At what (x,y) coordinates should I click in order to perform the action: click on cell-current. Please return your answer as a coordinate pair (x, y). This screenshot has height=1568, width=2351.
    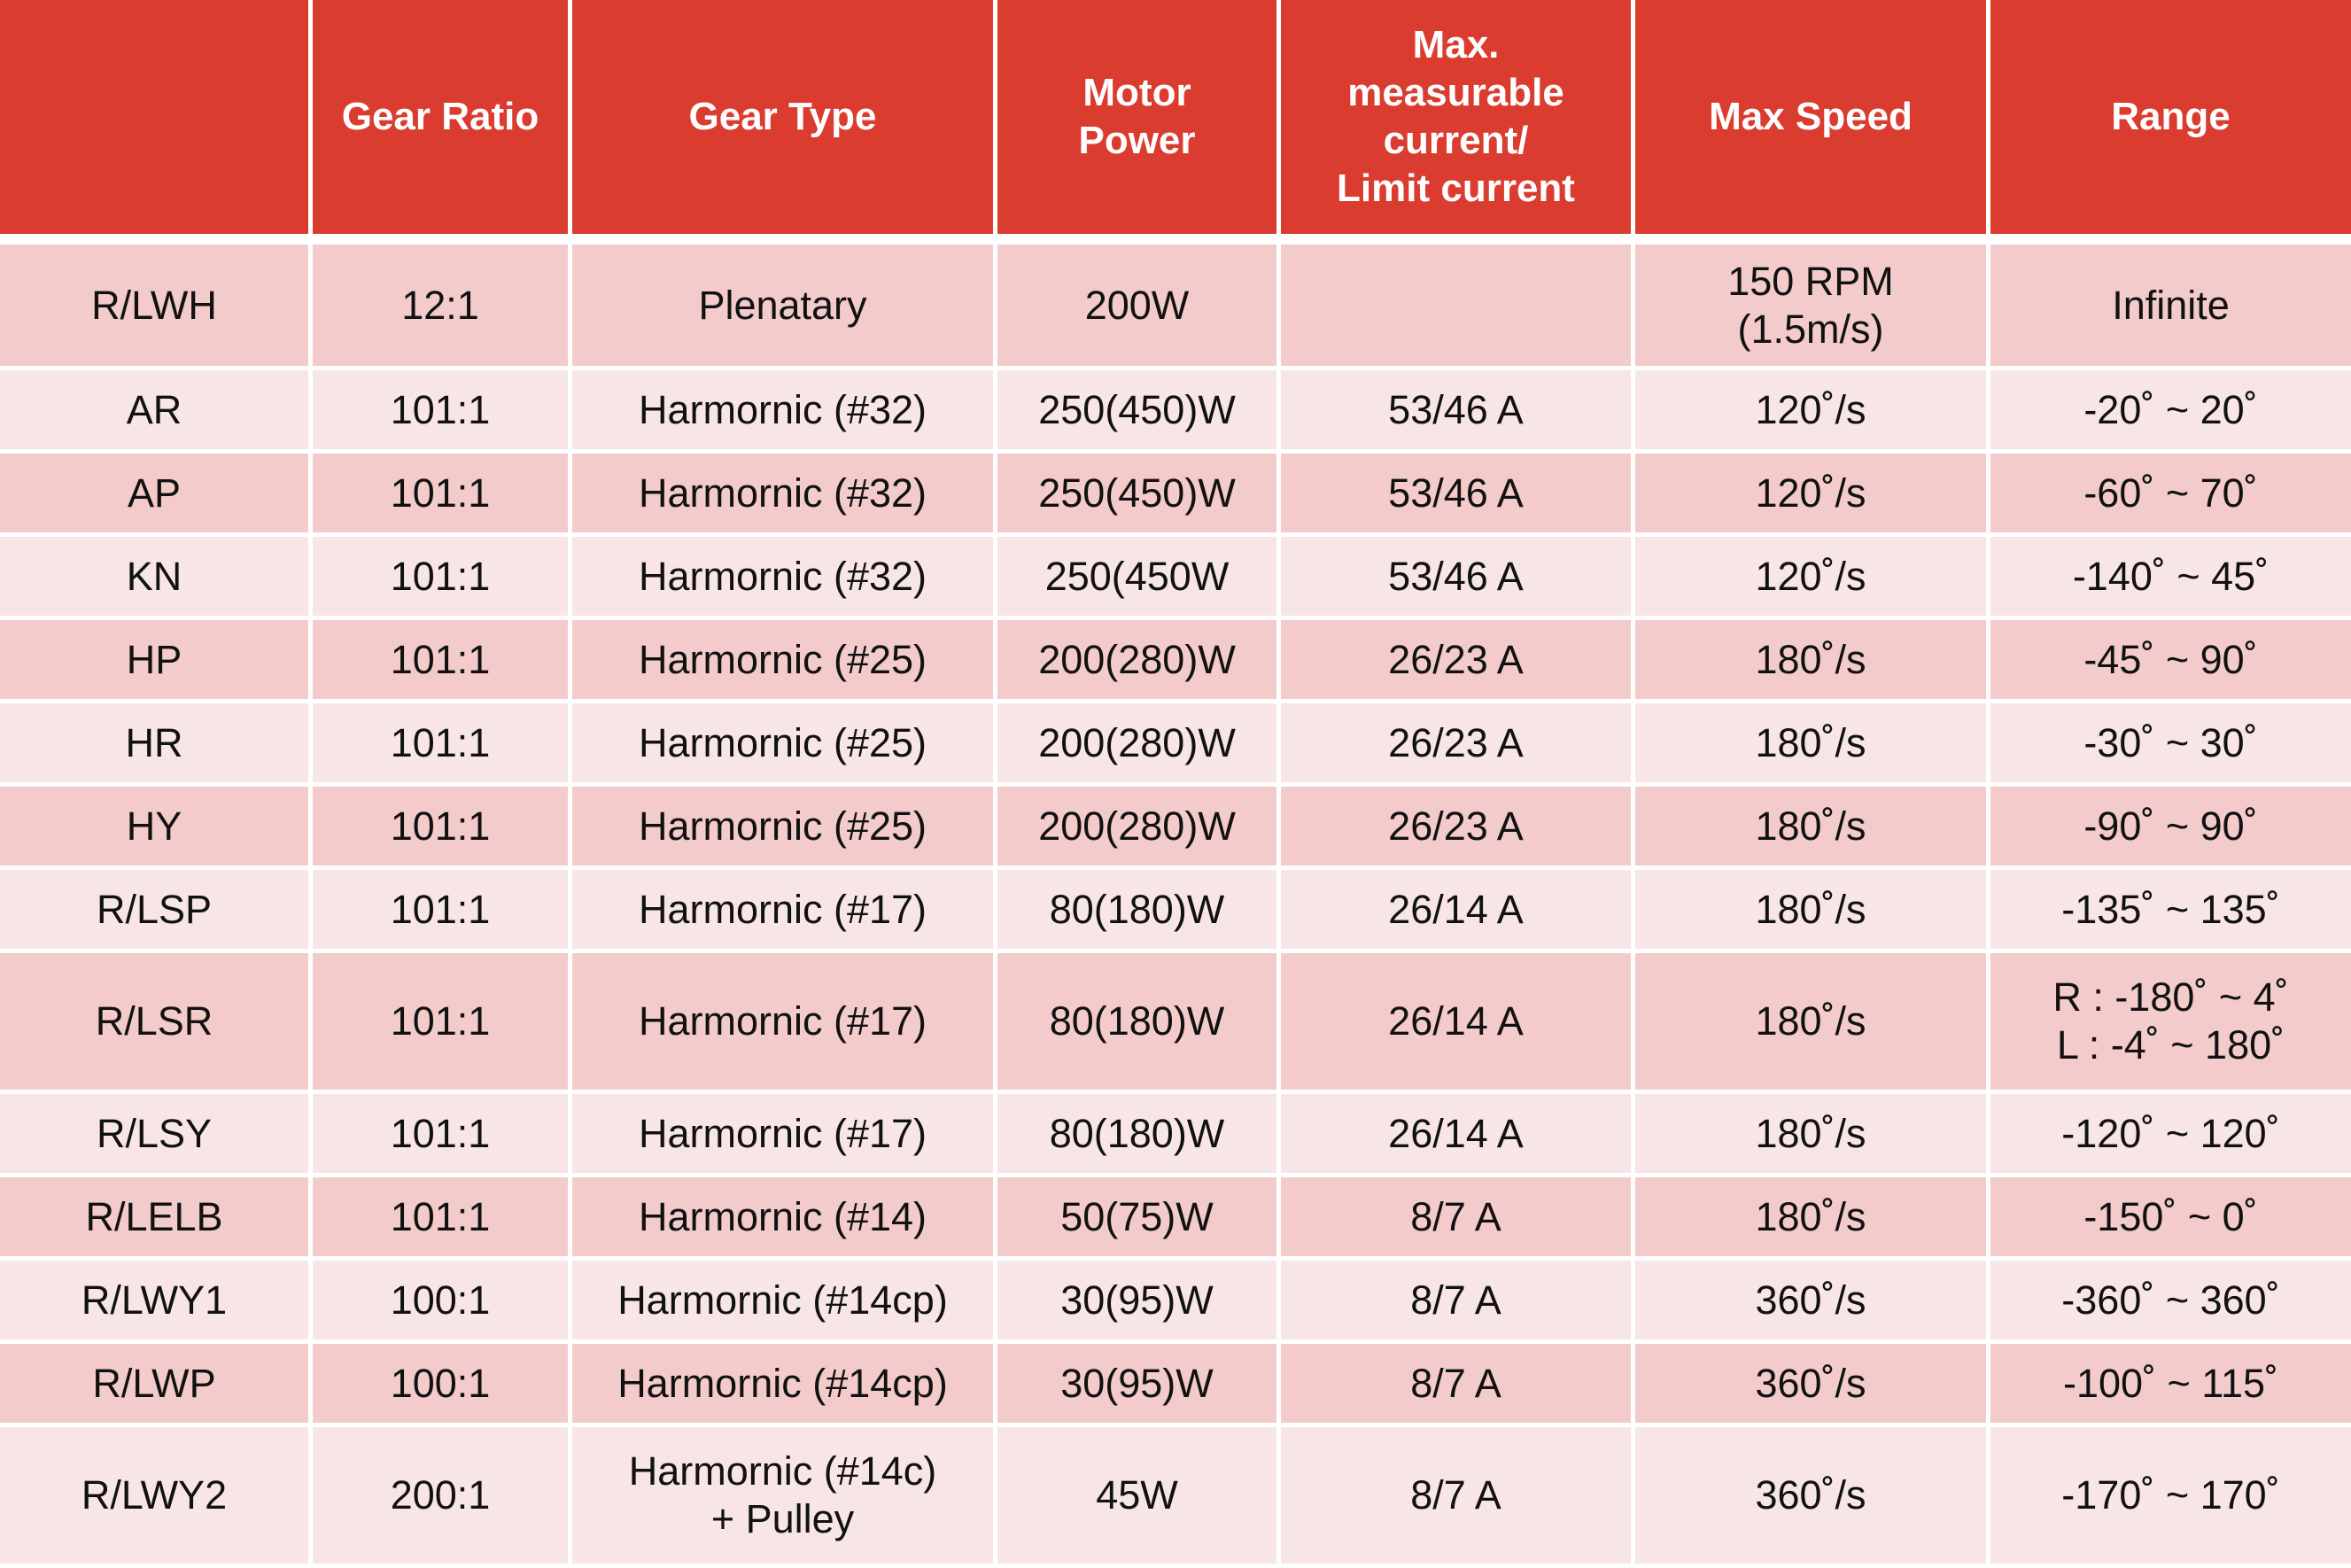
    Looking at the image, I should click on (1458, 307).